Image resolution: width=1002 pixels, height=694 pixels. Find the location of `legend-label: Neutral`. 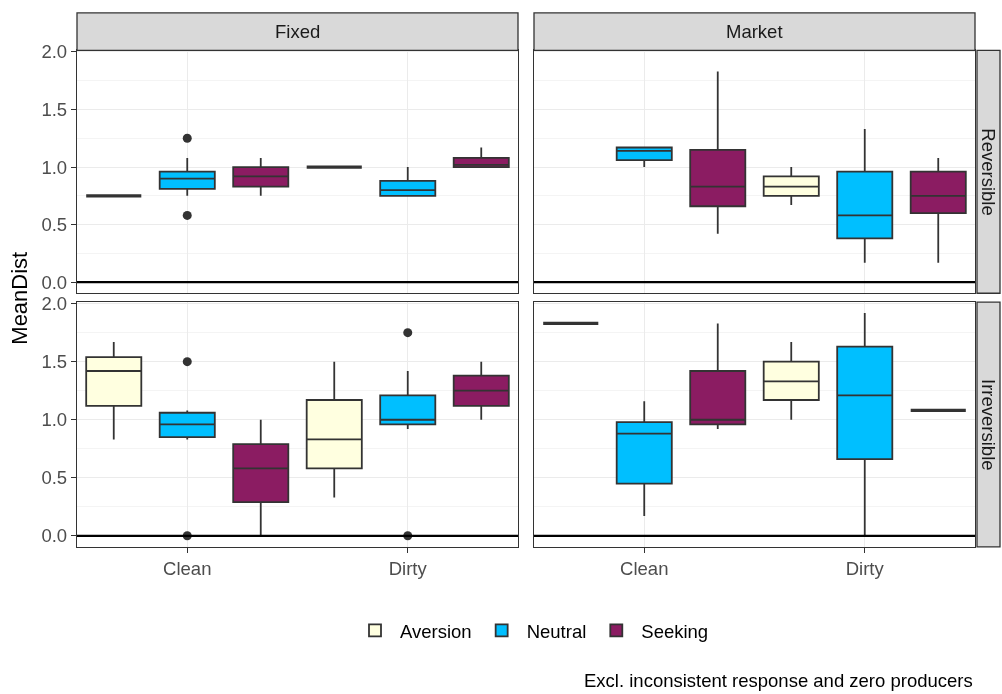

legend-label: Neutral is located at coordinates (556, 631).